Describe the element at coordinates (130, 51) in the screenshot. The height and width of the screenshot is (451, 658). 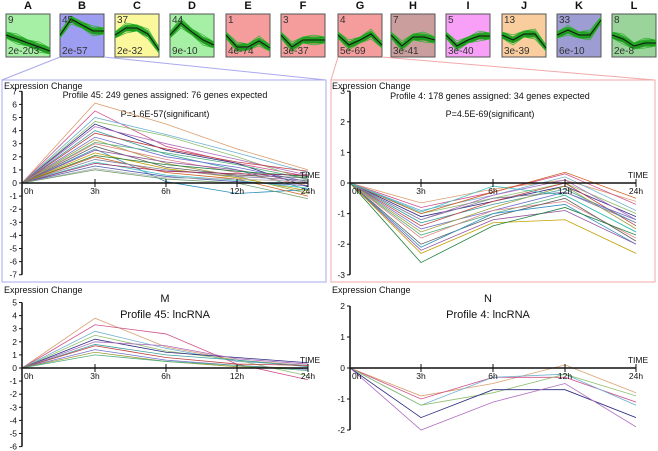
I see `profile-pvalue: 2e-32` at that location.